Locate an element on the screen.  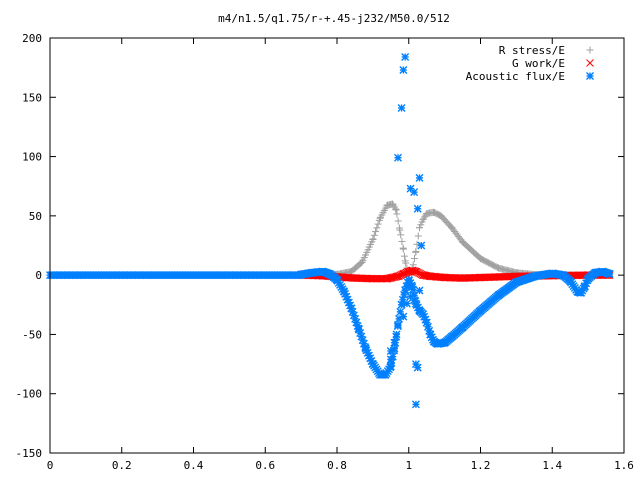
x-tick-label: 0 is located at coordinates (50, 465).